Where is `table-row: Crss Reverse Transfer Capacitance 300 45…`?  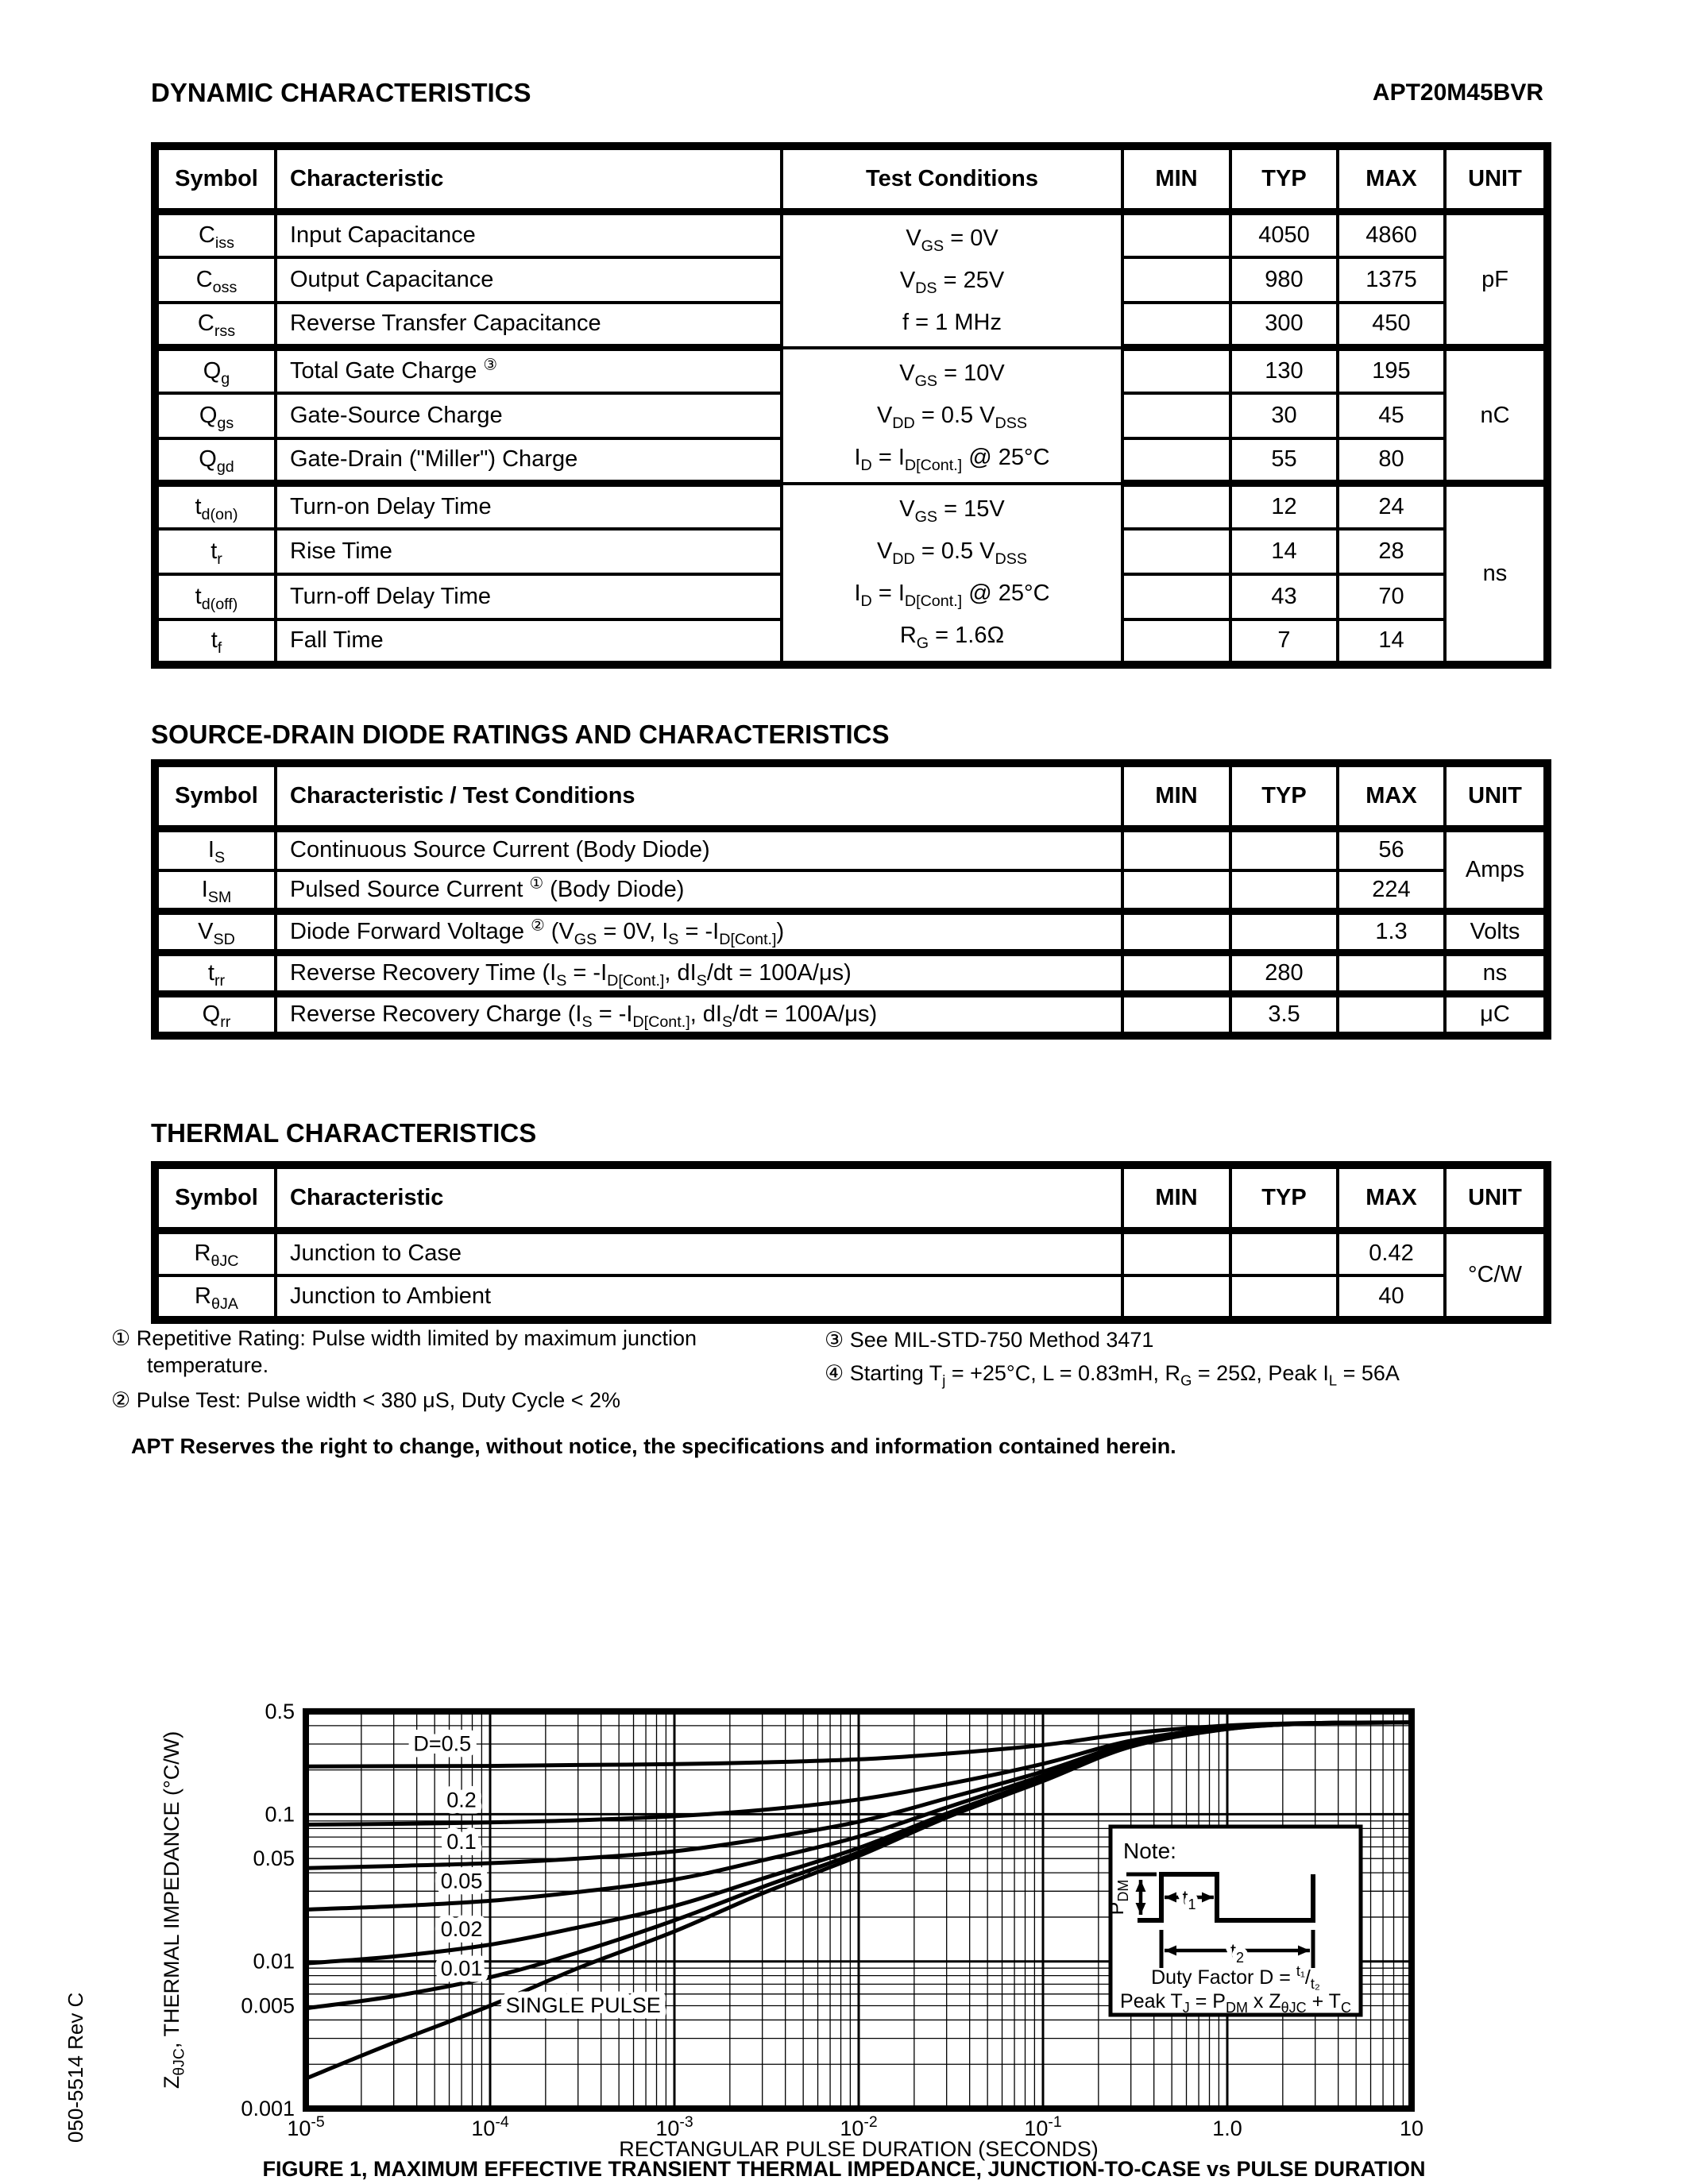 table-row: Crss Reverse Transfer Capacitance 300 45… is located at coordinates (850, 325).